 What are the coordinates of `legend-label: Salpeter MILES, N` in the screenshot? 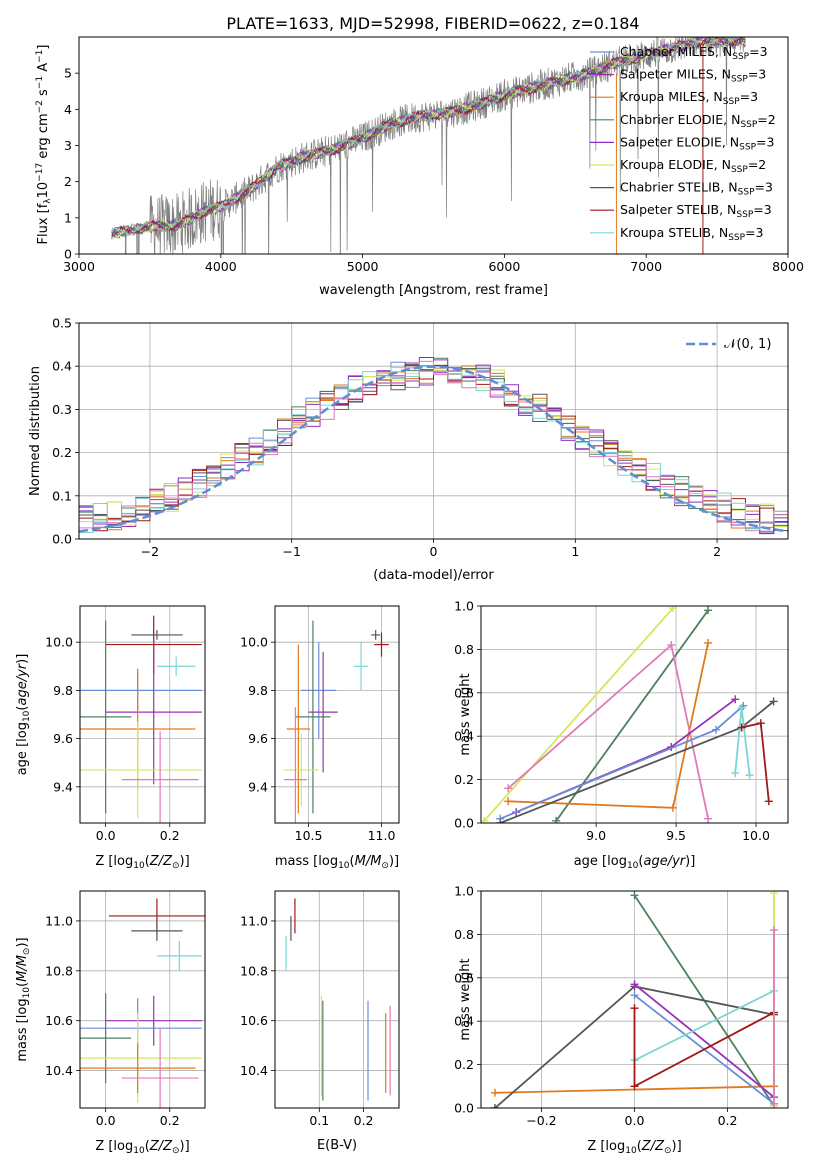 It's located at (675, 74).